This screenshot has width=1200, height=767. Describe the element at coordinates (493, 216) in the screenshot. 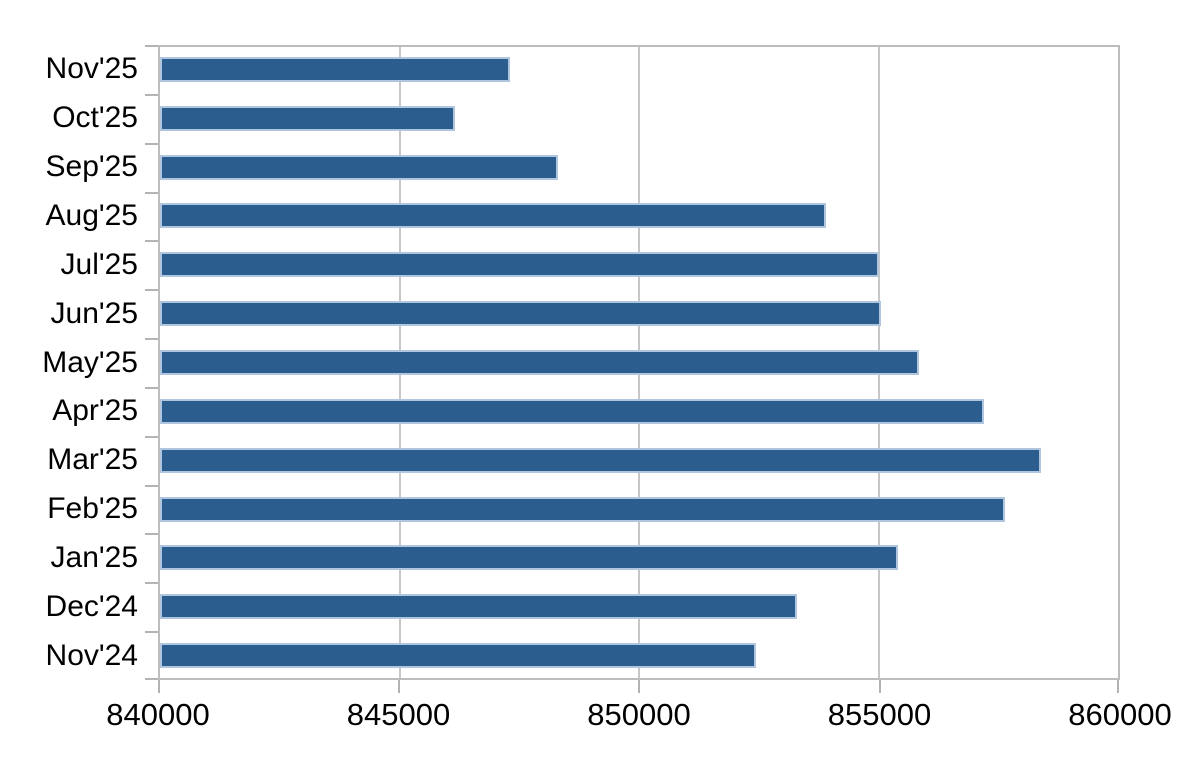

I see `bar-aug25` at that location.